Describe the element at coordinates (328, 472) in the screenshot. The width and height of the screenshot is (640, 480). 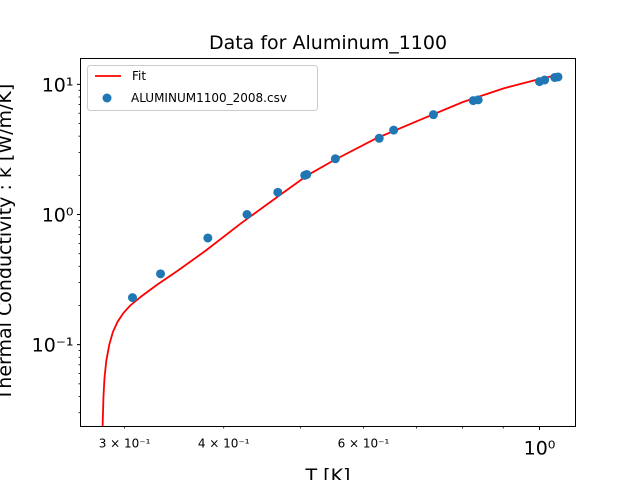
I see `x-axis-label: T [K]` at that location.